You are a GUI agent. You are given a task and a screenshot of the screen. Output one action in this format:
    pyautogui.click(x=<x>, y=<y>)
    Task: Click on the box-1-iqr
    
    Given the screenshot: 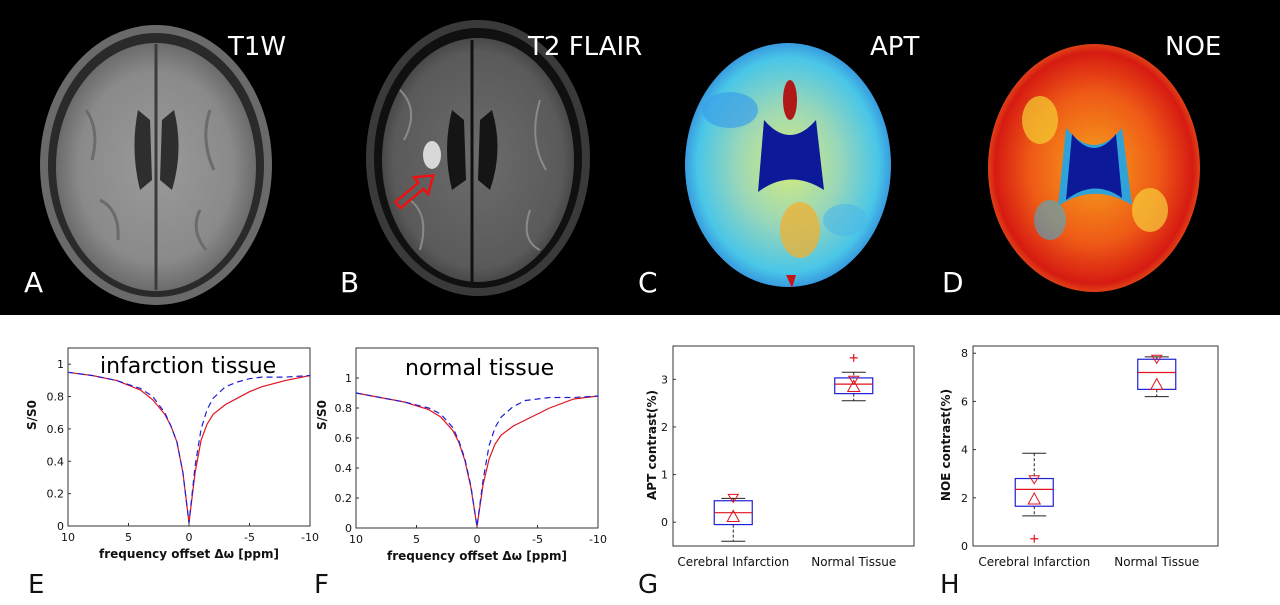 What is the action you would take?
    pyautogui.click(x=1034, y=492)
    